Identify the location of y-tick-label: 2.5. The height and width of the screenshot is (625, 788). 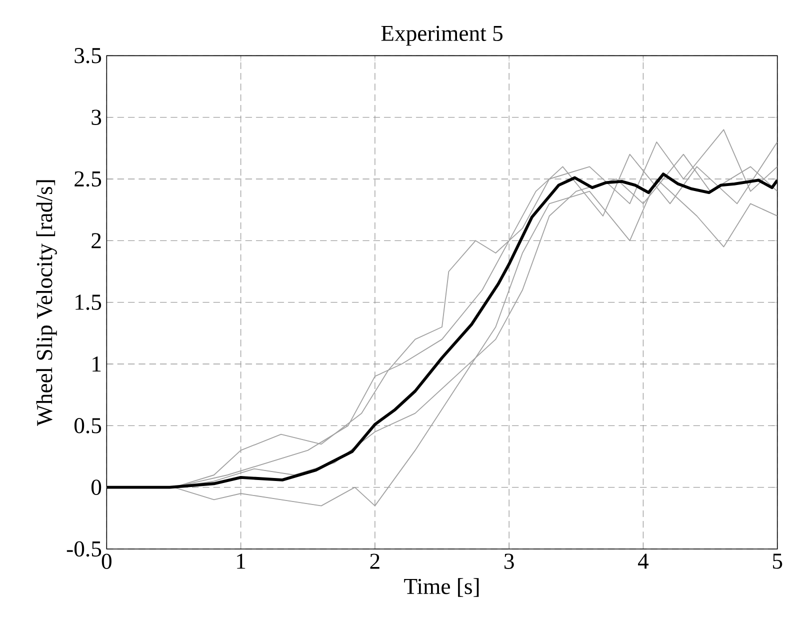
(88, 179).